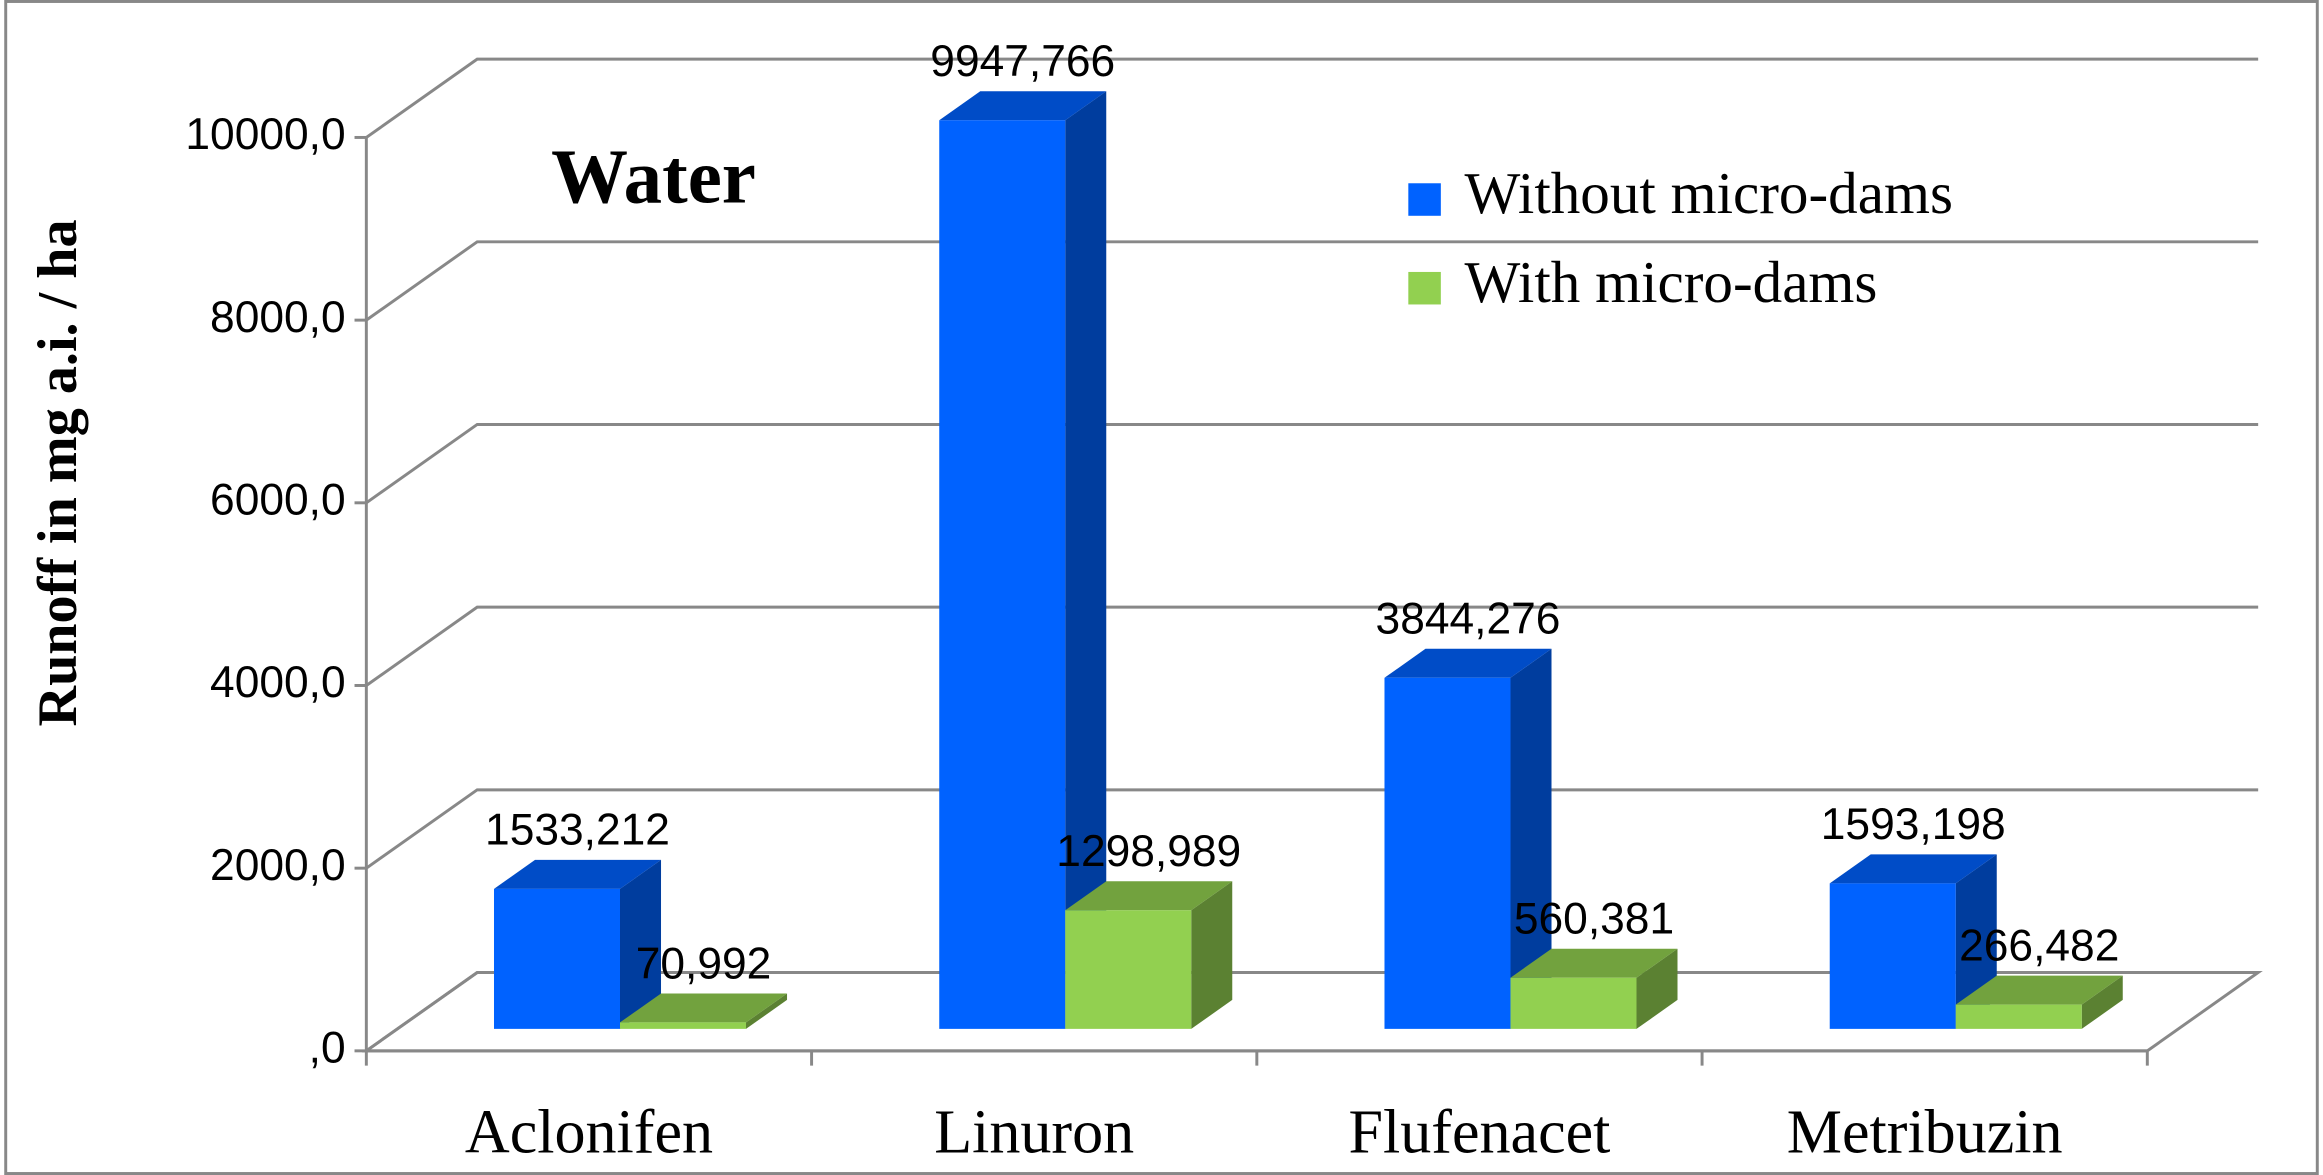 Image resolution: width=2323 pixels, height=1175 pixels. I want to click on x-tick-label: Metribuzin, so click(1925, 1132).